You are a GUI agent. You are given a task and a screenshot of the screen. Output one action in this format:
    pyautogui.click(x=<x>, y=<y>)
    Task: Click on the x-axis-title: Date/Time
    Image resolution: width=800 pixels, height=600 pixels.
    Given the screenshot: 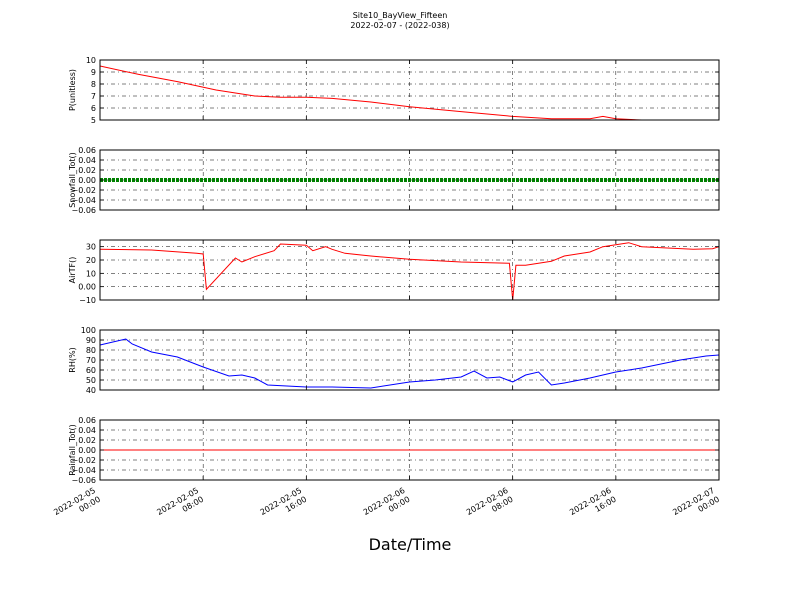 What is the action you would take?
    pyautogui.click(x=410, y=544)
    